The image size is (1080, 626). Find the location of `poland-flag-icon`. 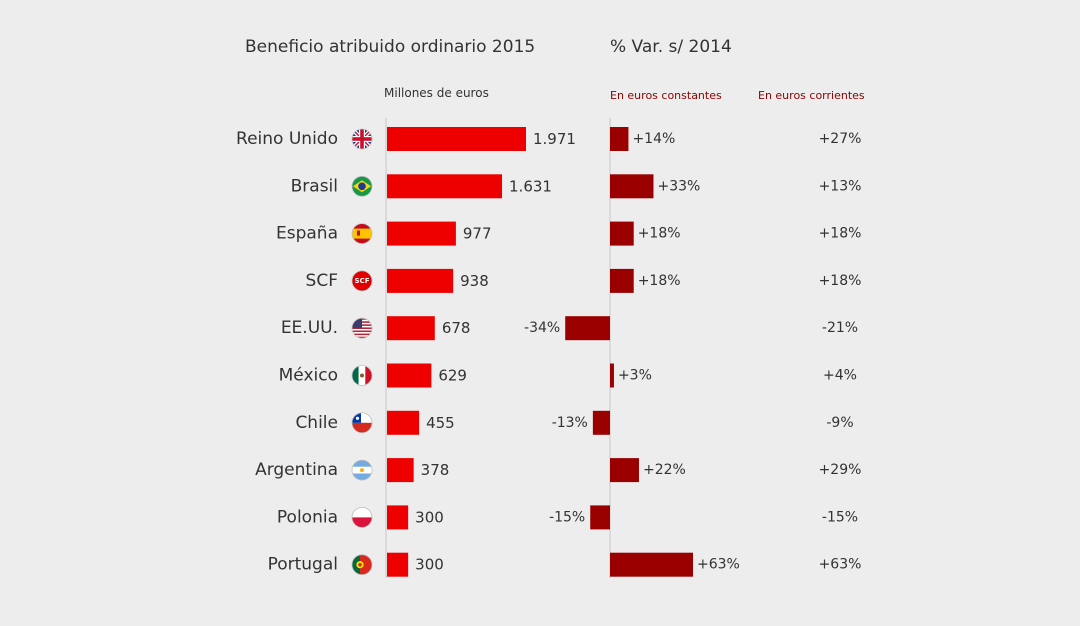

poland-flag-icon is located at coordinates (362, 517).